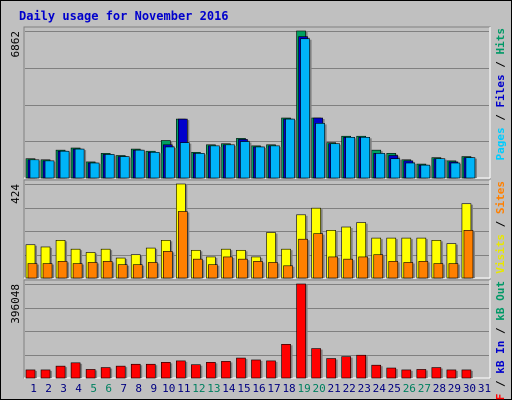  Describe the element at coordinates (33, 388) in the screenshot. I see `x-tick-label: 1` at that location.